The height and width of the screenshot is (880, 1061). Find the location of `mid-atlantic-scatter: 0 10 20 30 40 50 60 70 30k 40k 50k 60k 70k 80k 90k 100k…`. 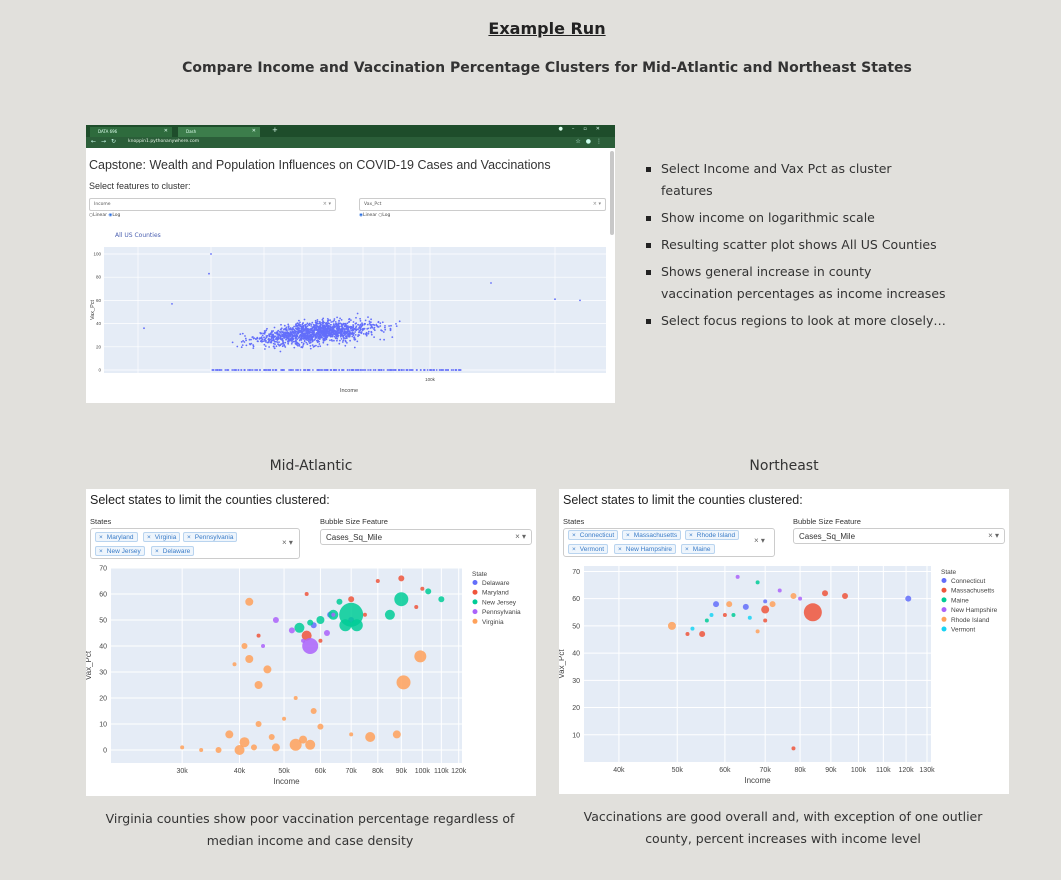

mid-atlantic-scatter: 0 10 20 30 40 50 60 70 30k 40k 50k 60k 70k 80k 90k 100k… is located at coordinates (311, 679).